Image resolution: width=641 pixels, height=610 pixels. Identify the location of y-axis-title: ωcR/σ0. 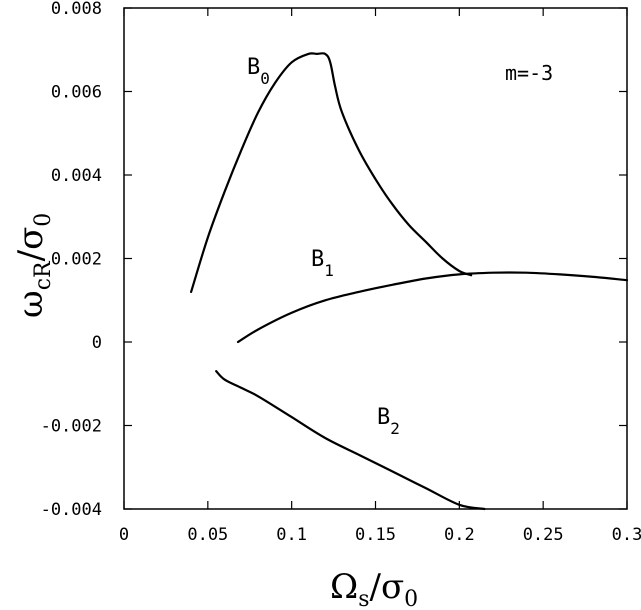
(33, 265).